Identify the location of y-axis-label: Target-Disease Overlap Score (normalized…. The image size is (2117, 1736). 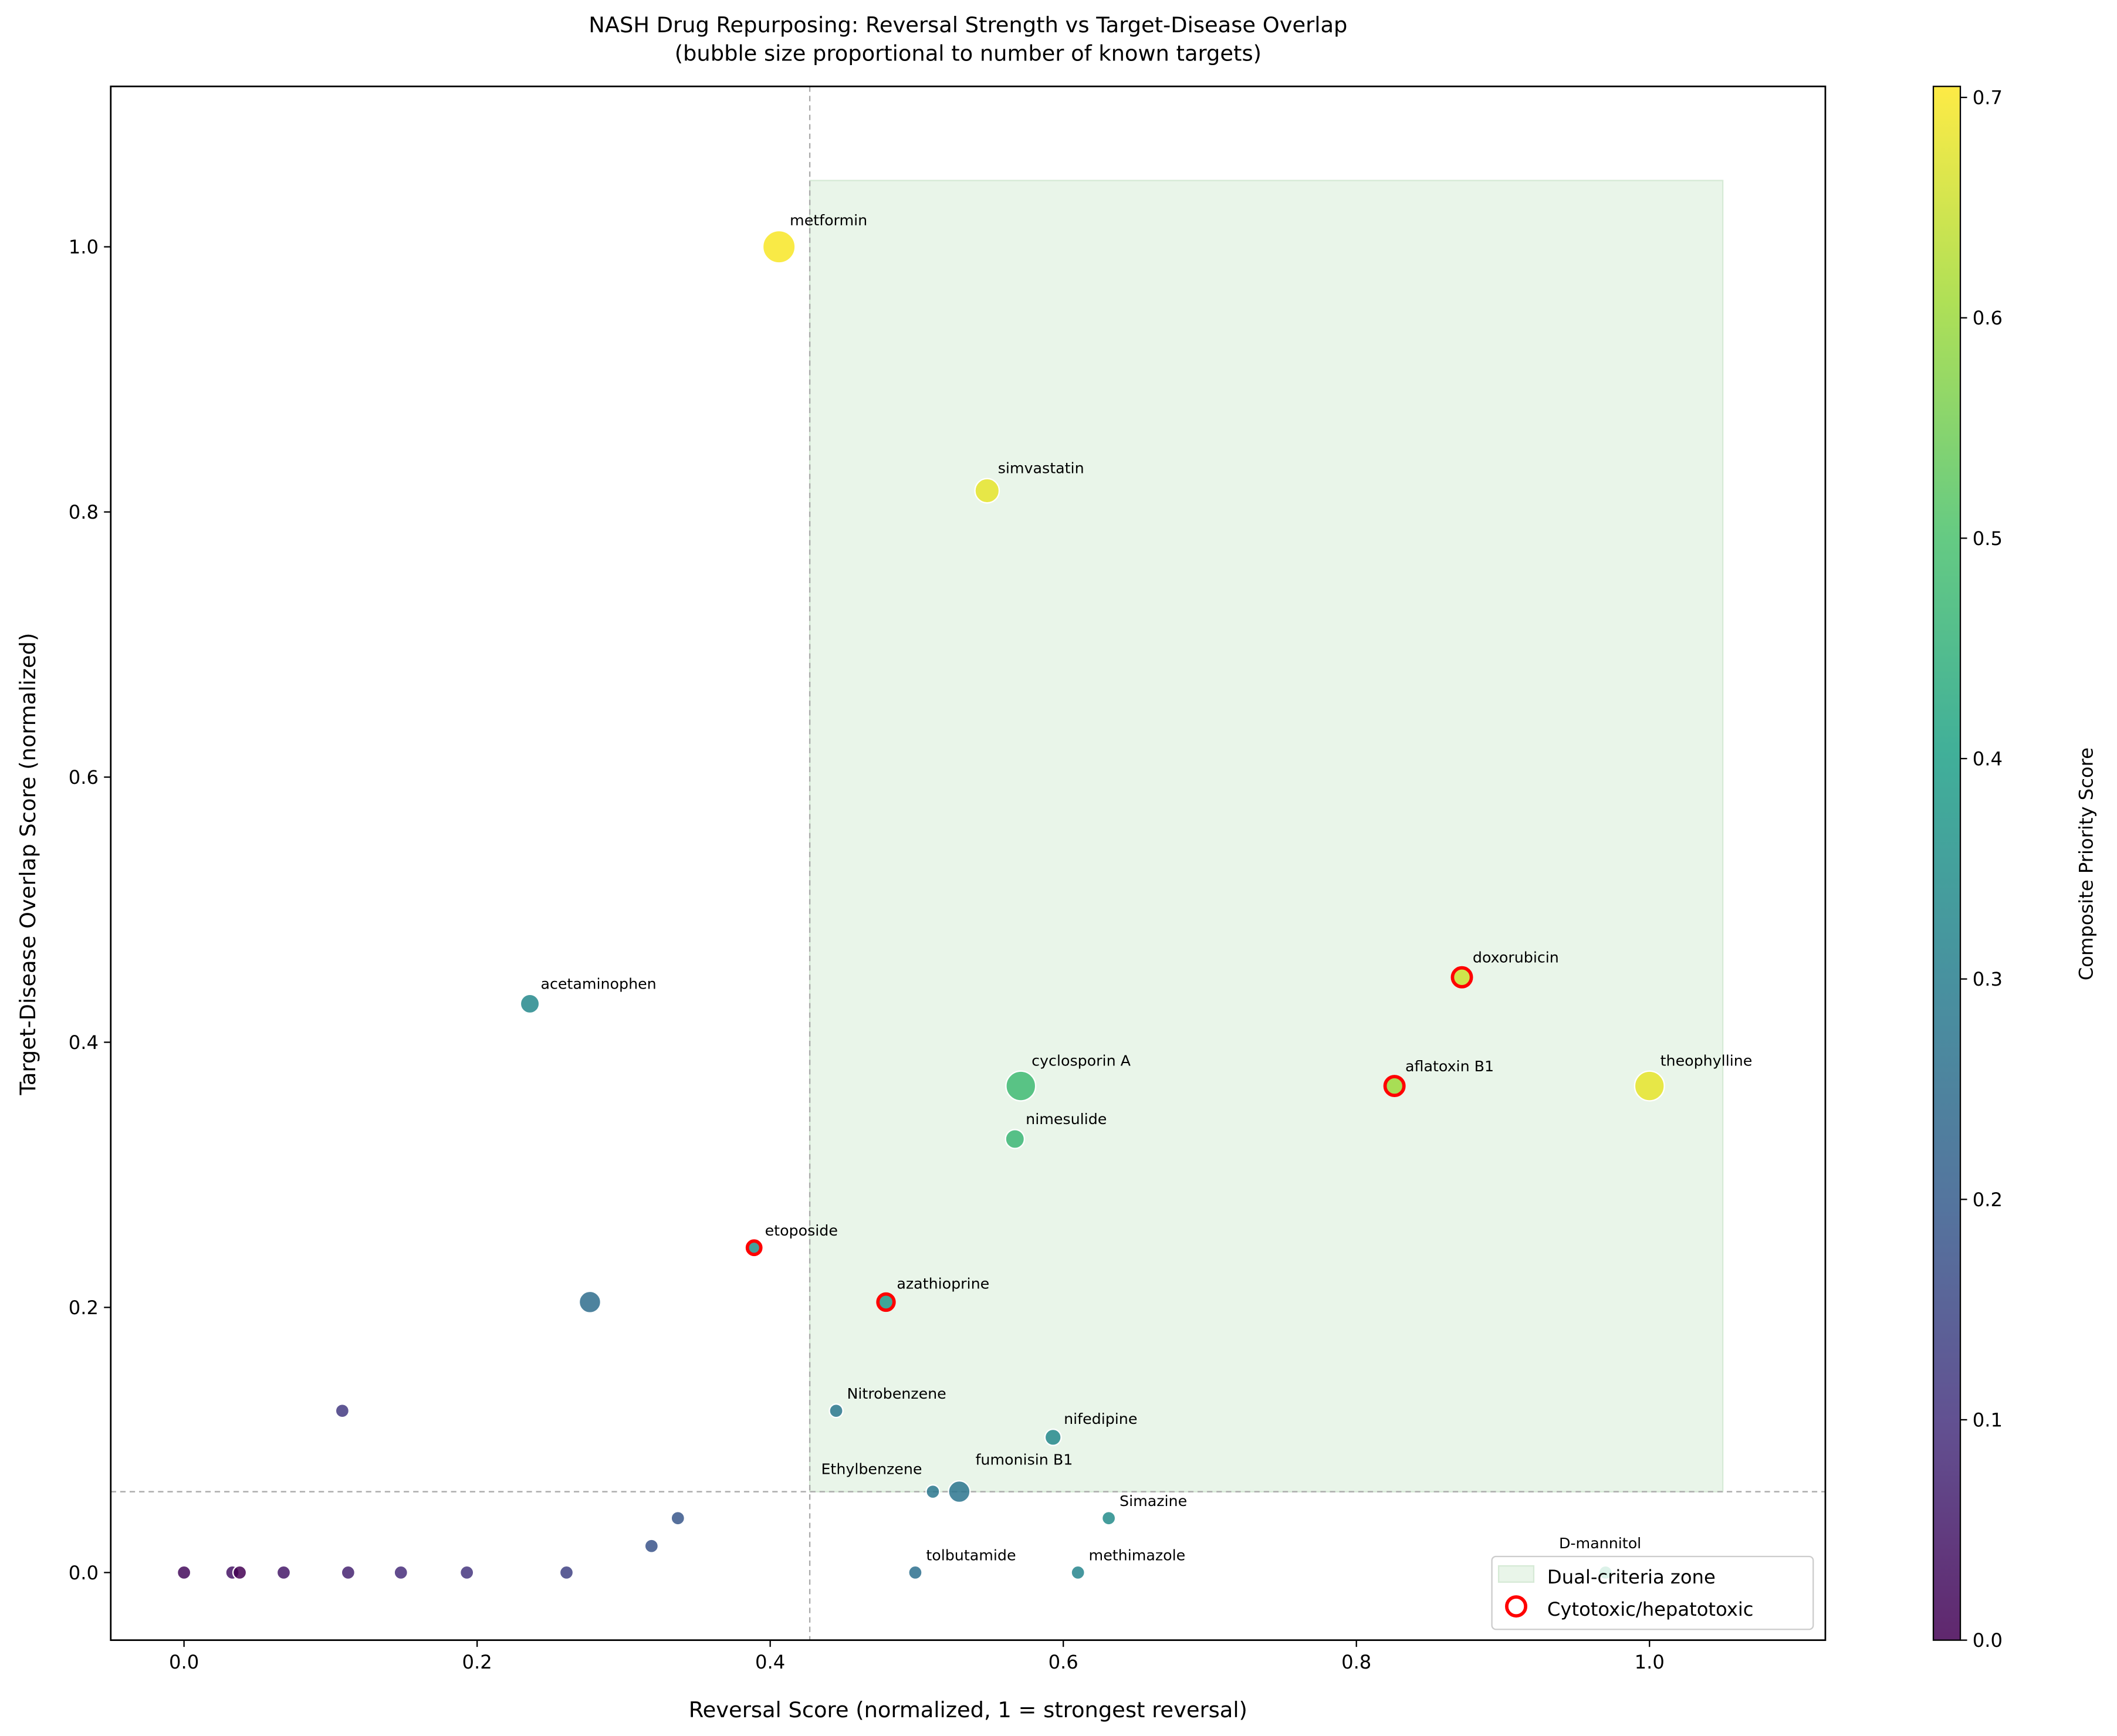
(27, 864).